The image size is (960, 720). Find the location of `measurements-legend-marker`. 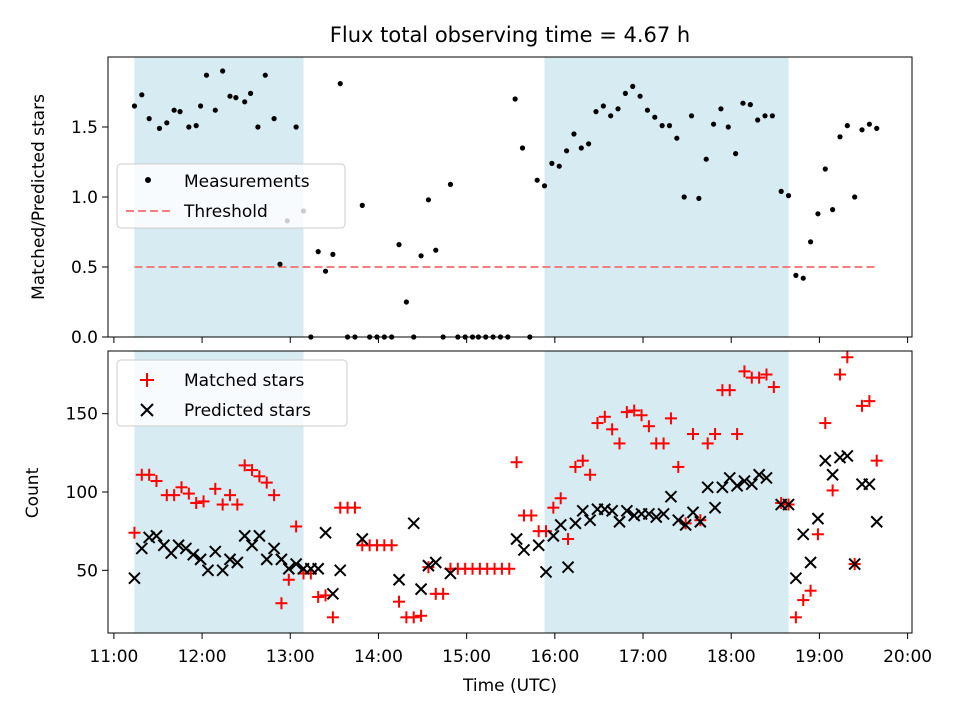

measurements-legend-marker is located at coordinates (148, 180).